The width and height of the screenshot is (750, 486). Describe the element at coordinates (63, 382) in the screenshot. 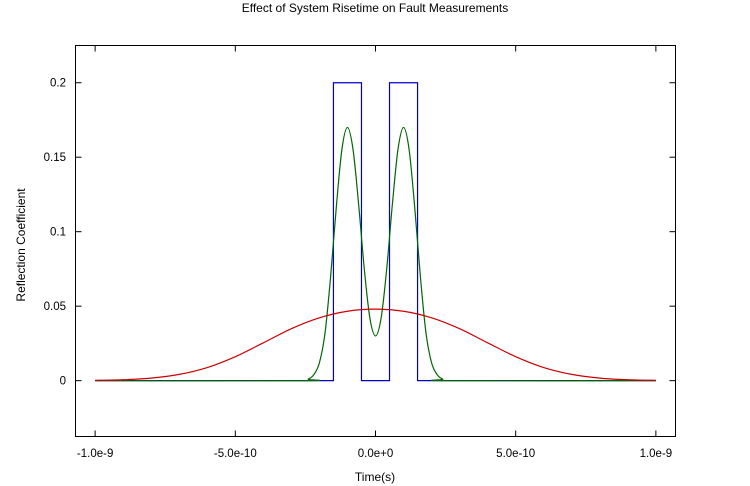

I see `y-tick-label: 0` at that location.